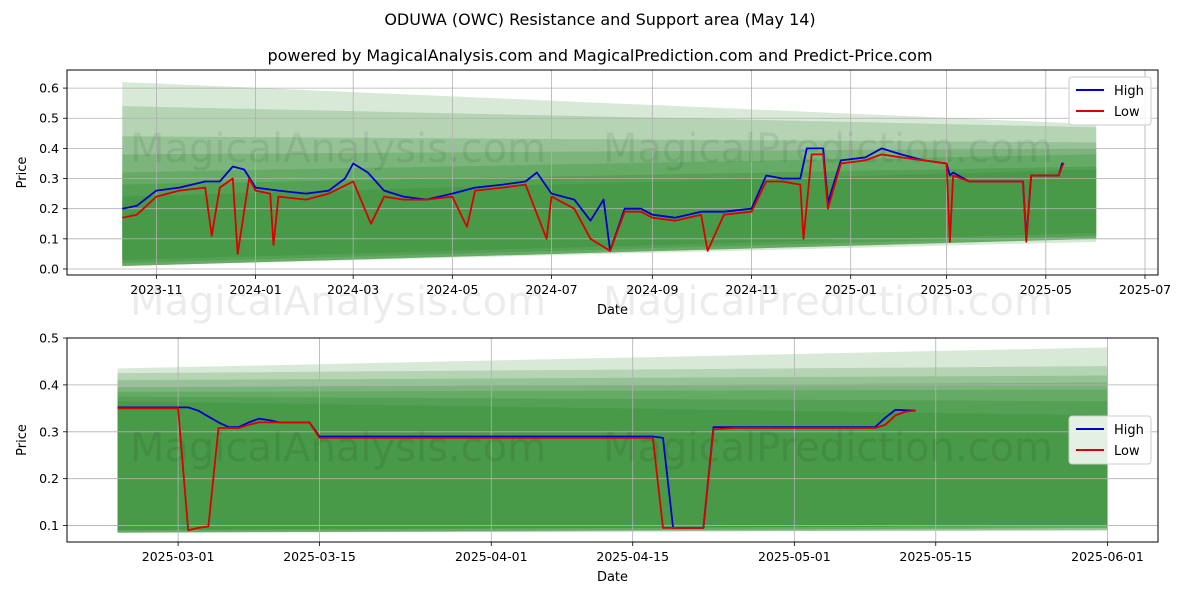 This screenshot has height=600, width=1200. What do you see at coordinates (1046, 289) in the screenshot?
I see `x-tick-label: 2025-05` at bounding box center [1046, 289].